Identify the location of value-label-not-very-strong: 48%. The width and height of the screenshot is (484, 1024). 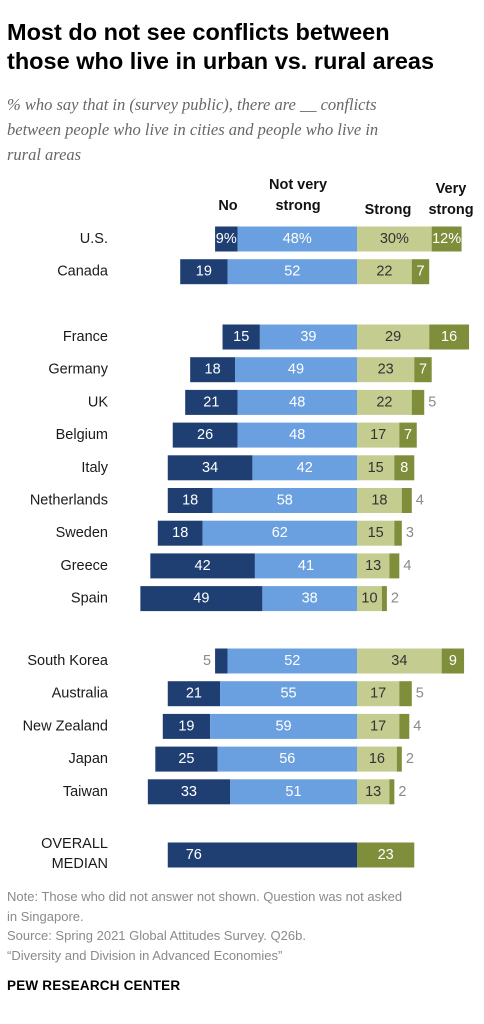
(297, 239).